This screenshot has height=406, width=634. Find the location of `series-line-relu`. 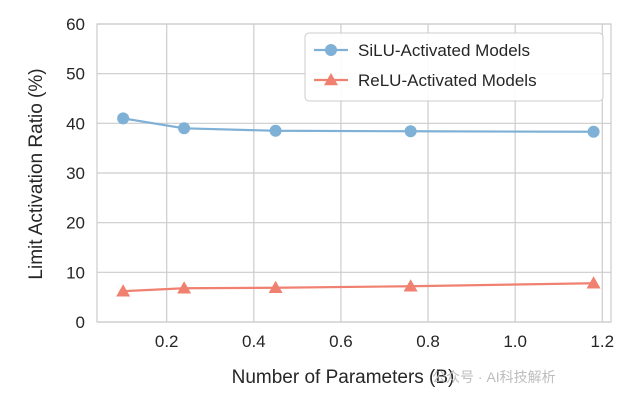

series-line-relu is located at coordinates (358, 287).